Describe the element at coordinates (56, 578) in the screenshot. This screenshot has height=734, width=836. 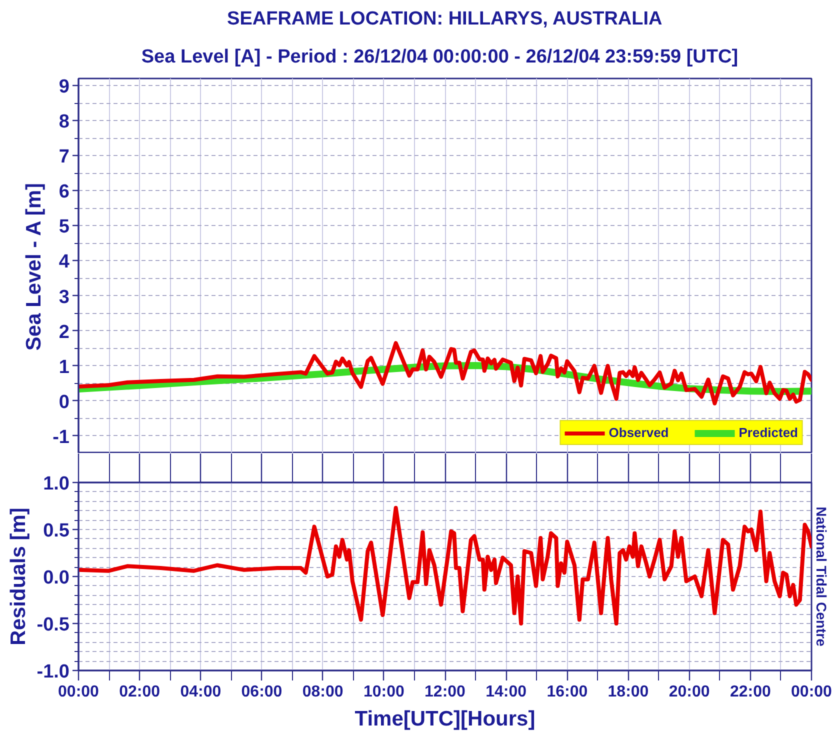
I see `y-tick-label: 0.0` at that location.